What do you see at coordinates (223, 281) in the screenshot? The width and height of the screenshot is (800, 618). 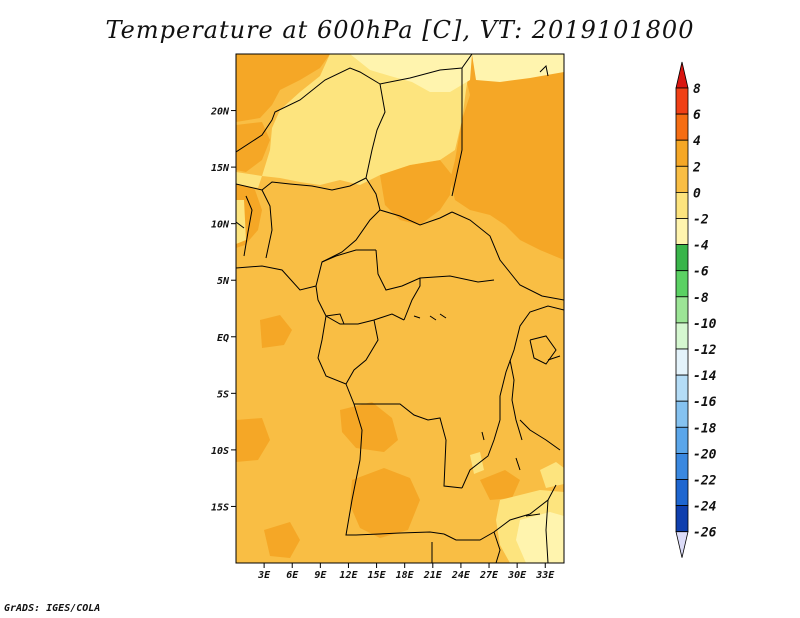 I see `lat-tick-label: 5N` at bounding box center [223, 281].